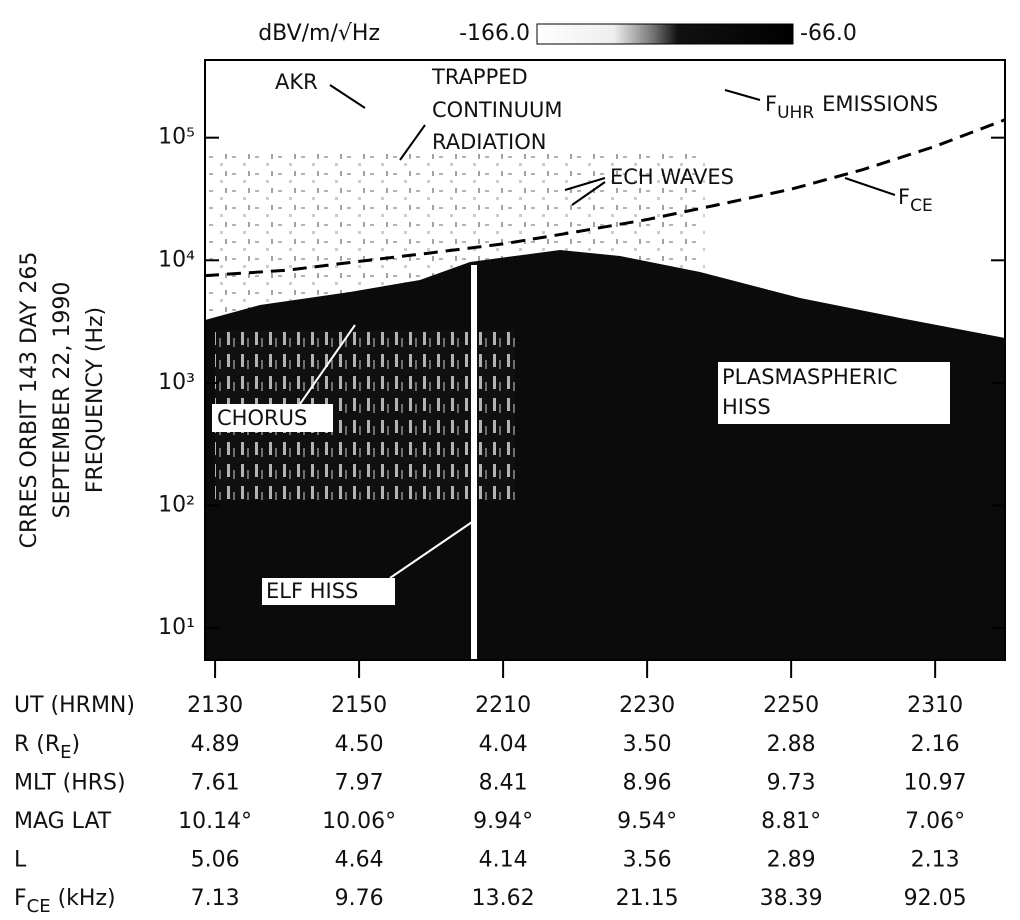 The width and height of the screenshot is (1020, 920). What do you see at coordinates (503, 705) in the screenshot?
I see `x-tick-label: 2210` at bounding box center [503, 705].